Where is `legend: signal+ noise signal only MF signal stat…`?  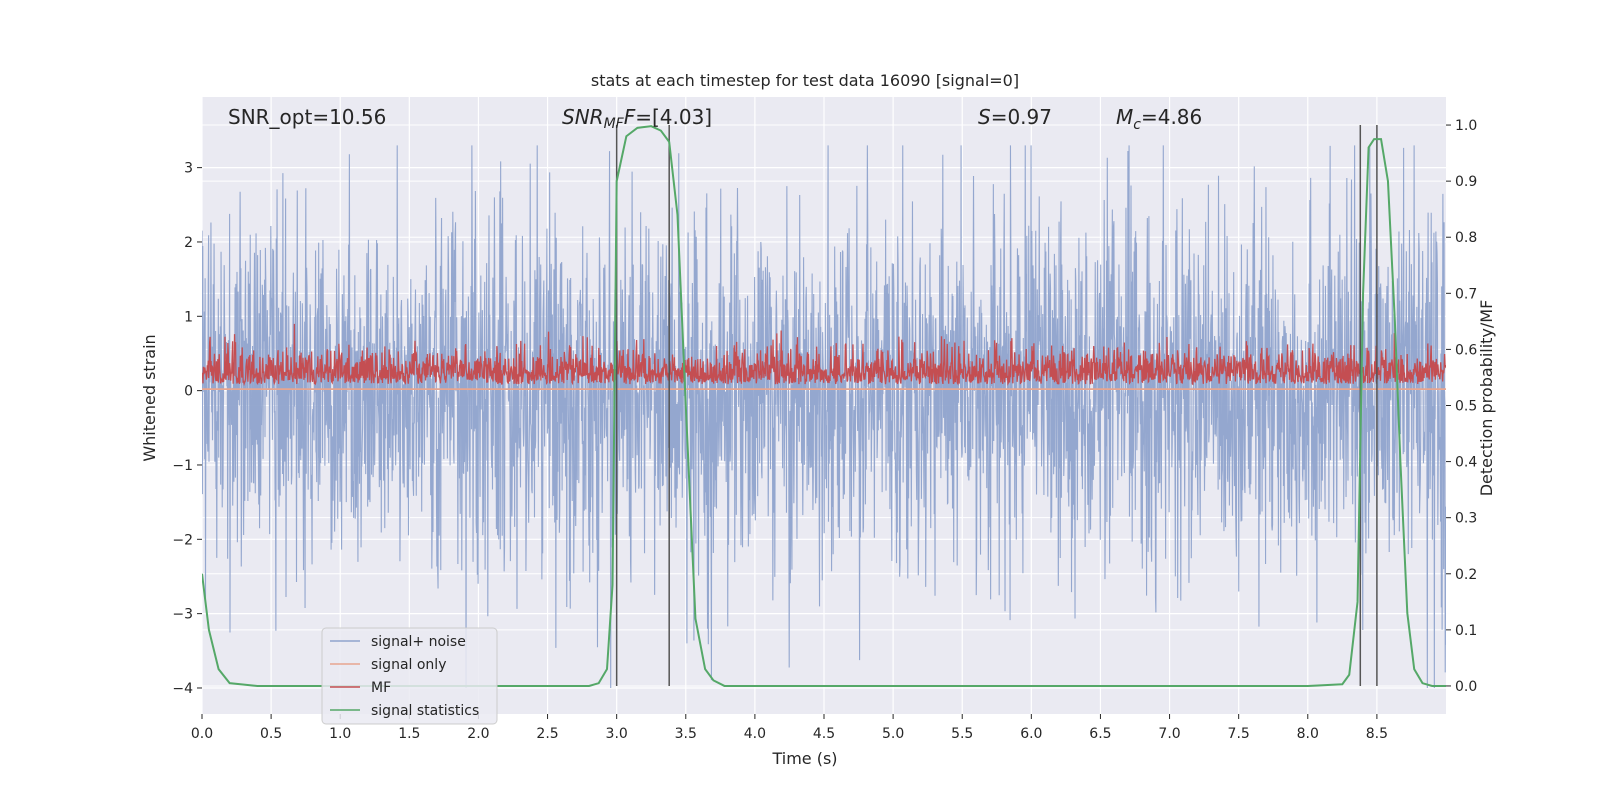
legend: signal+ noise signal only MF signal stat… is located at coordinates (409, 676).